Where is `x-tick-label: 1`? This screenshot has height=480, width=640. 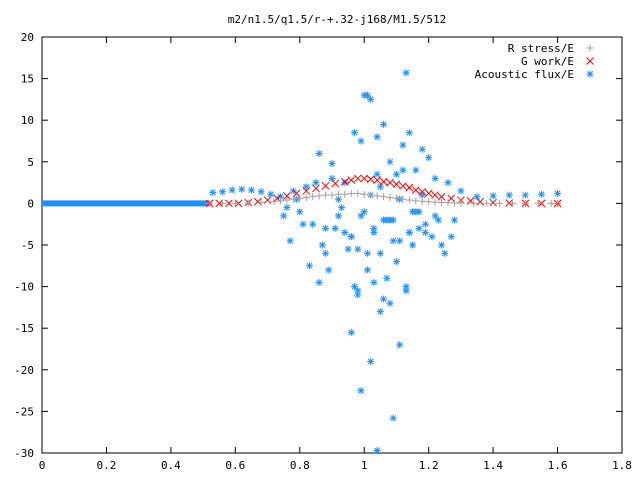
x-tick-label: 1 is located at coordinates (364, 465).